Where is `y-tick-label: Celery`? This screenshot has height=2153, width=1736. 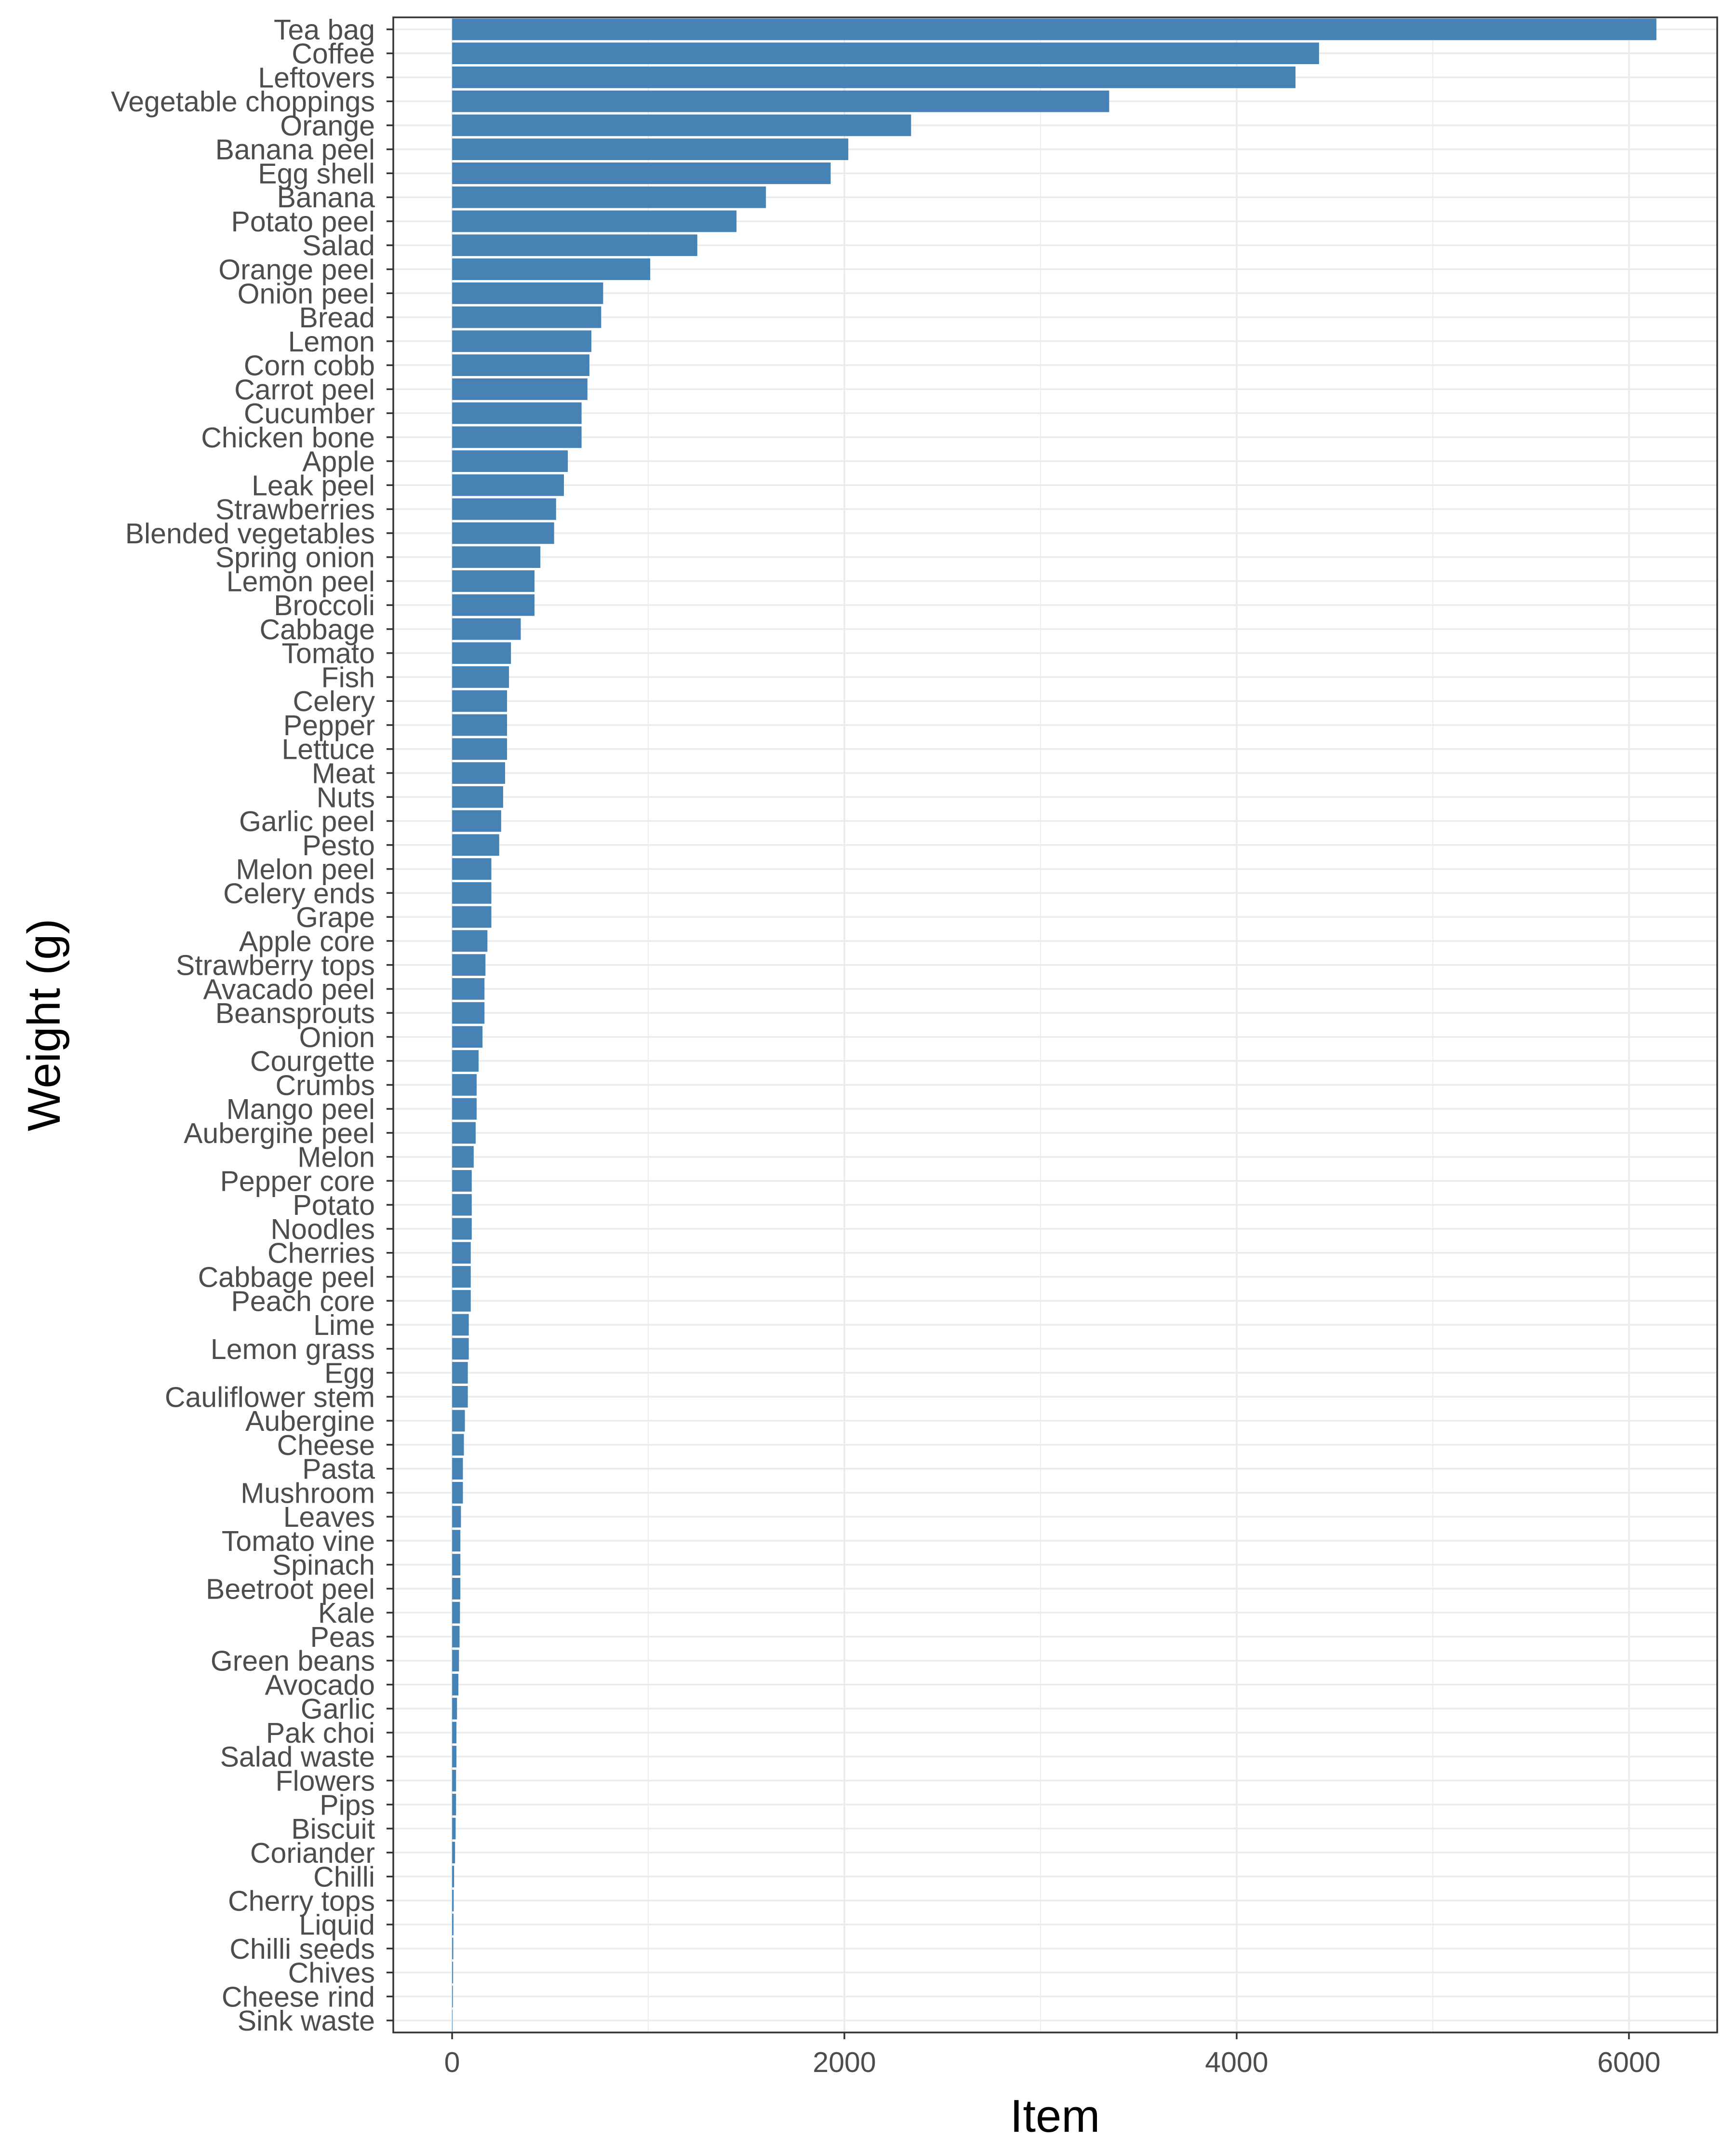
y-tick-label: Celery is located at coordinates (334, 701).